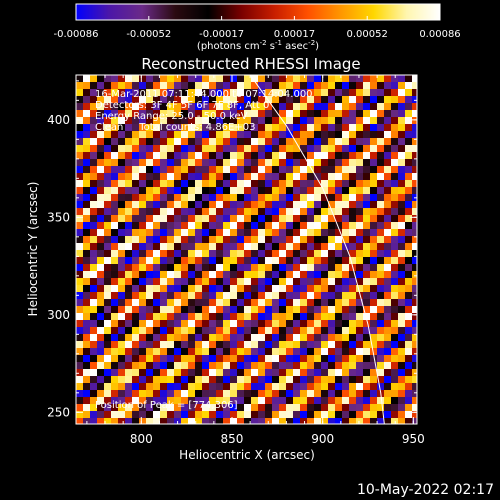  I want to click on y-tick-label: 300, so click(58, 315).